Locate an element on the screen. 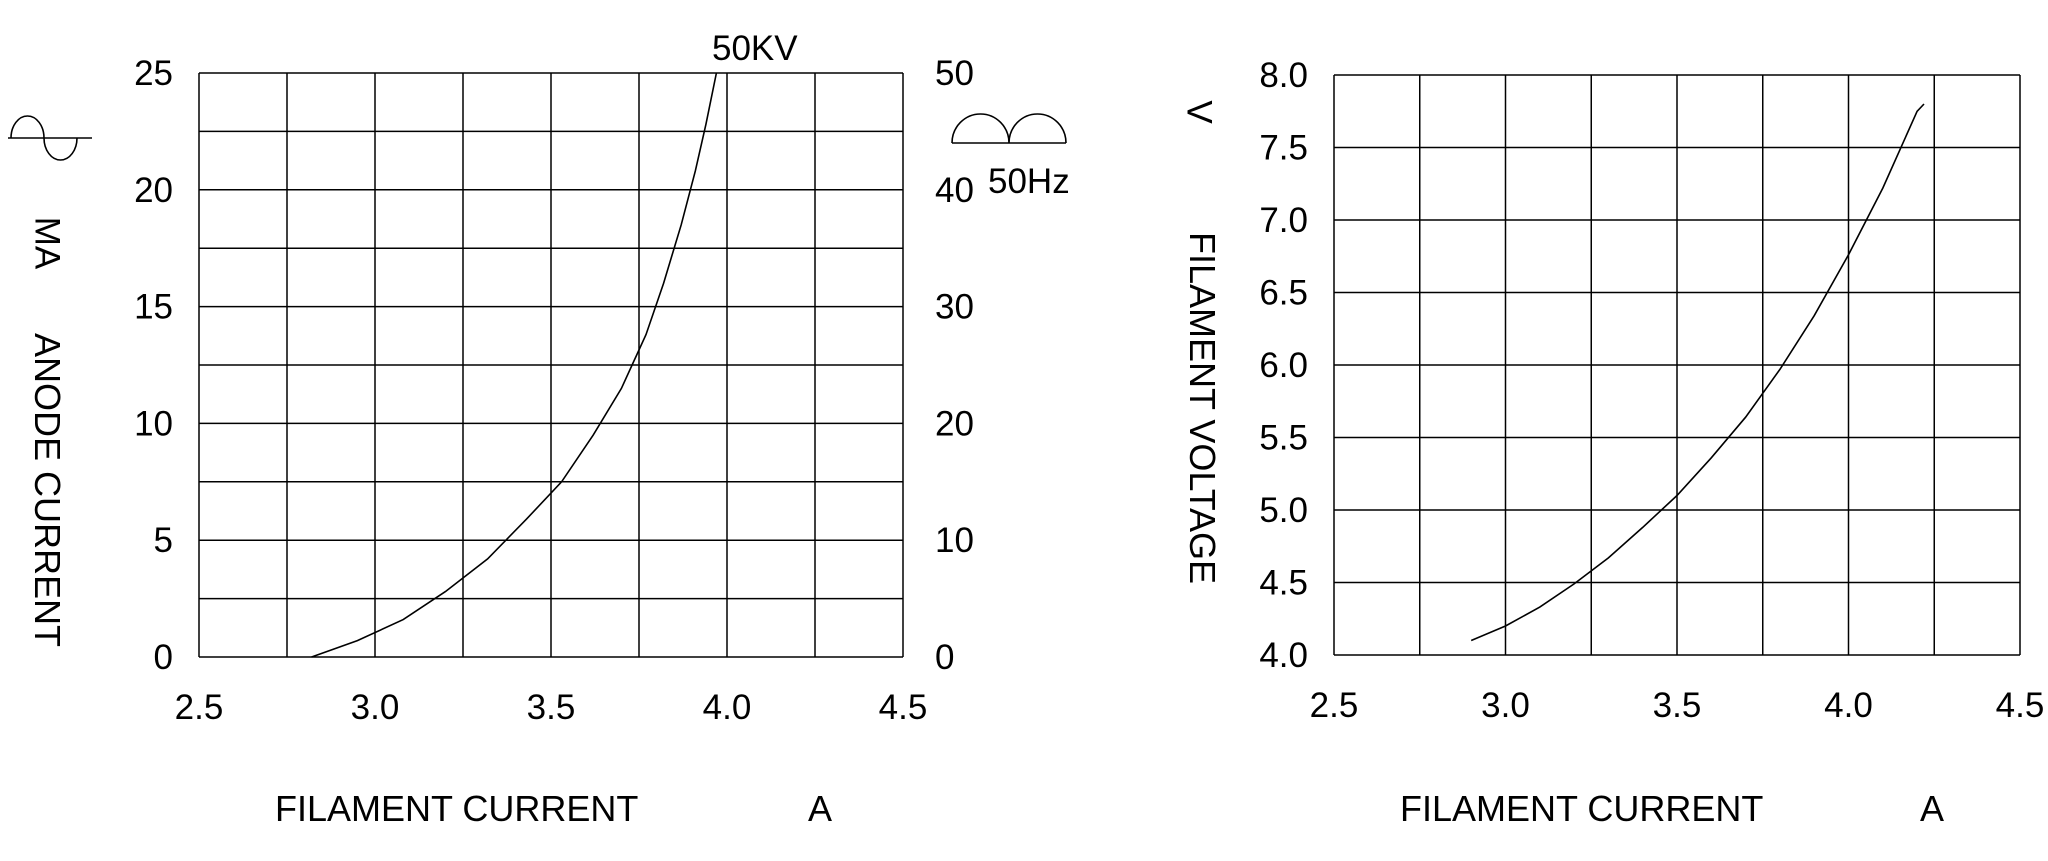  left-y-axis-unit-label: MA is located at coordinates (47, 243).